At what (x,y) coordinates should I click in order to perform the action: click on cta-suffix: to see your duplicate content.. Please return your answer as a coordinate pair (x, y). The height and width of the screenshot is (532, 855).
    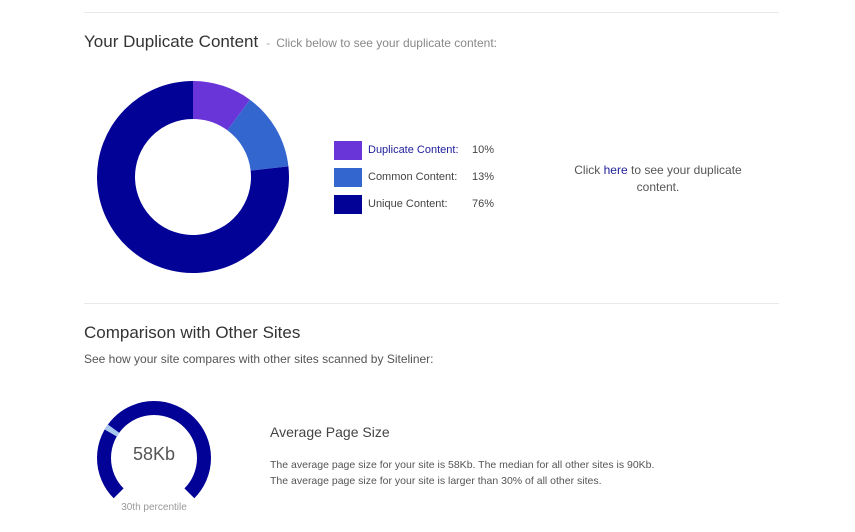
    Looking at the image, I should click on (686, 178).